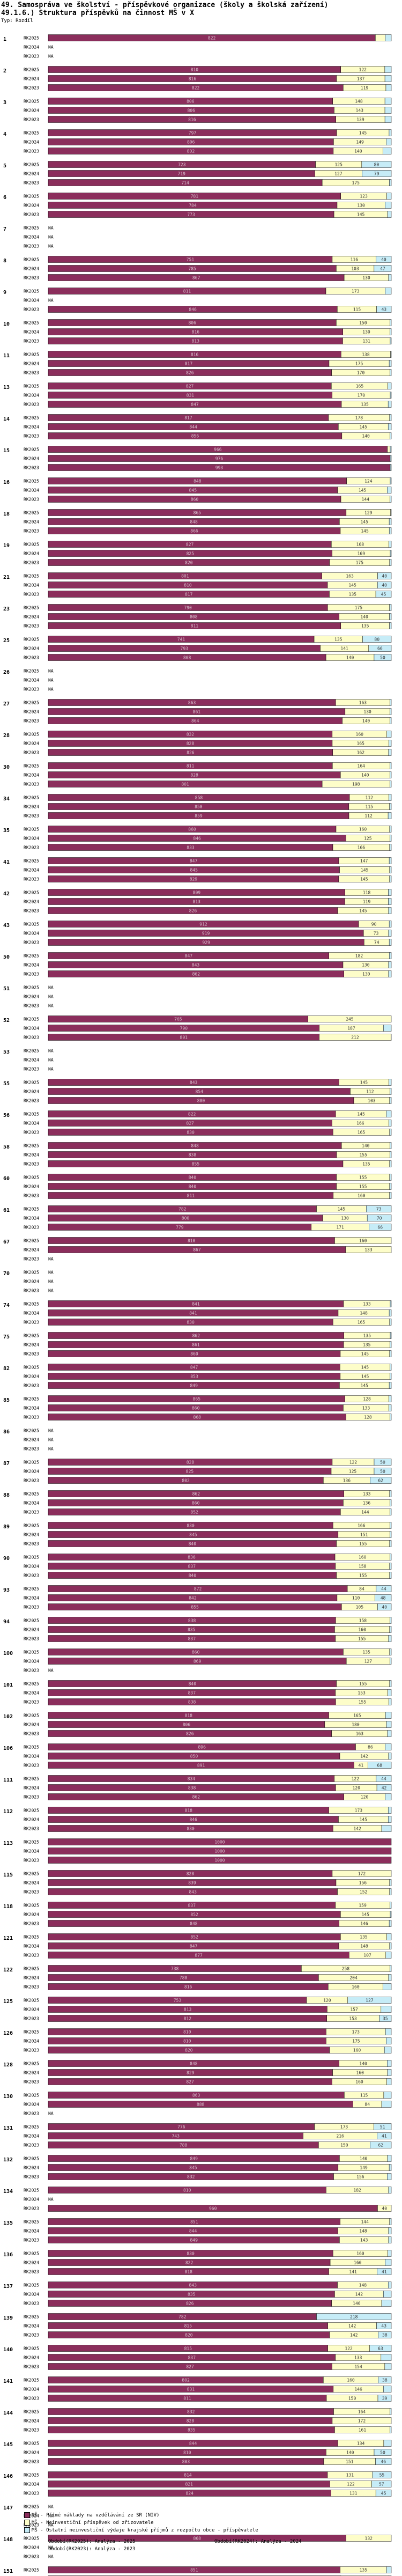  I want to click on group-label: 130, so click(8, 2097).